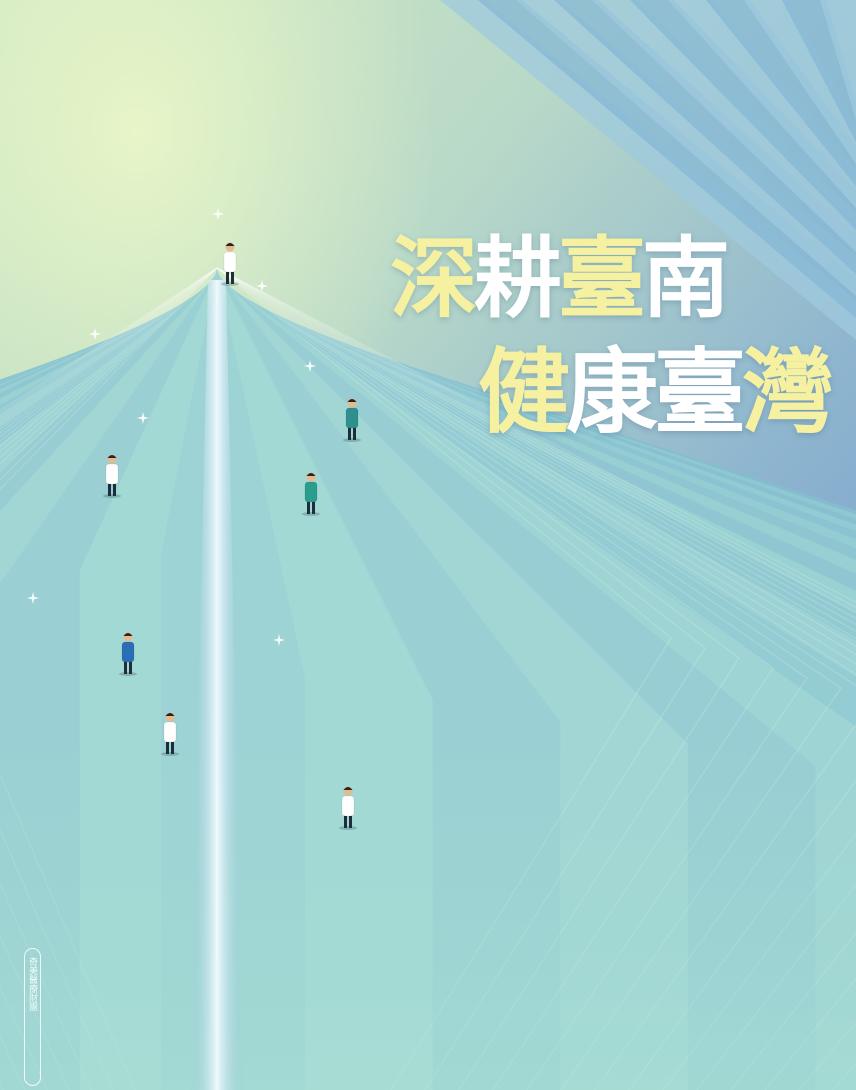 This screenshot has width=856, height=1090. I want to click on headline-line-1: 深耕臺南, so click(560, 271).